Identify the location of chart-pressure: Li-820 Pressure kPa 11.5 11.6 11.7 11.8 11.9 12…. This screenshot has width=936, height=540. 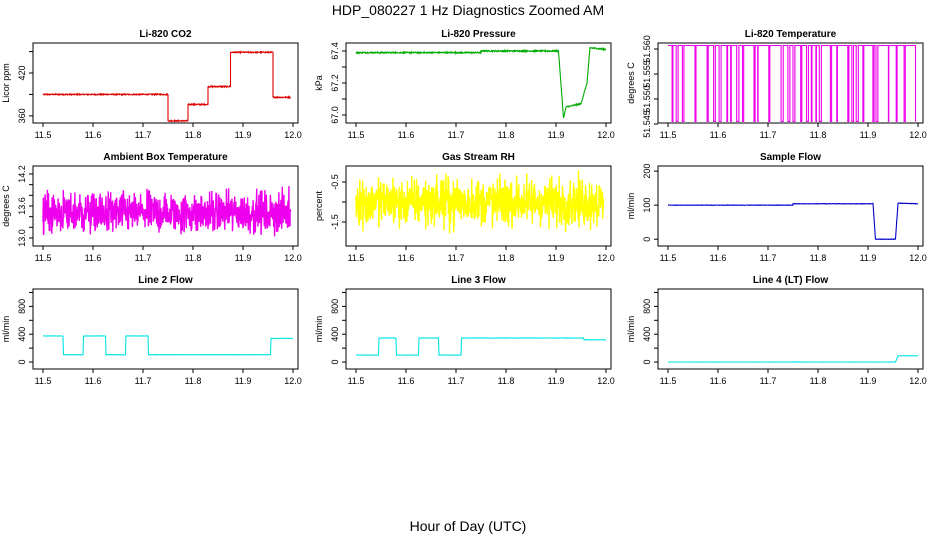
(464, 84).